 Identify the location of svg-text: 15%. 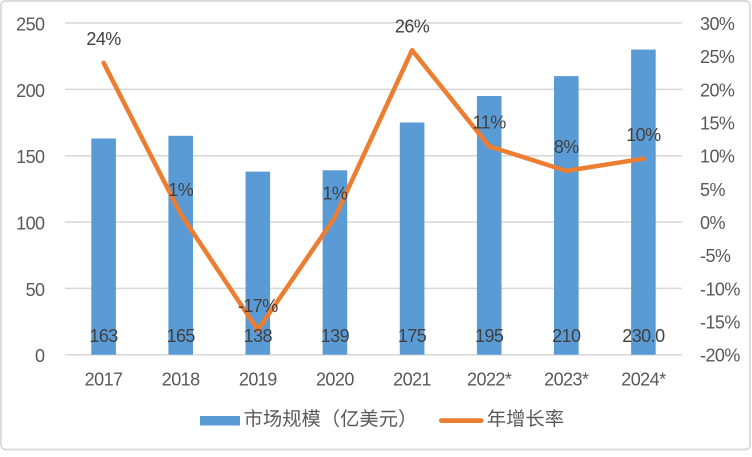
(717, 124).